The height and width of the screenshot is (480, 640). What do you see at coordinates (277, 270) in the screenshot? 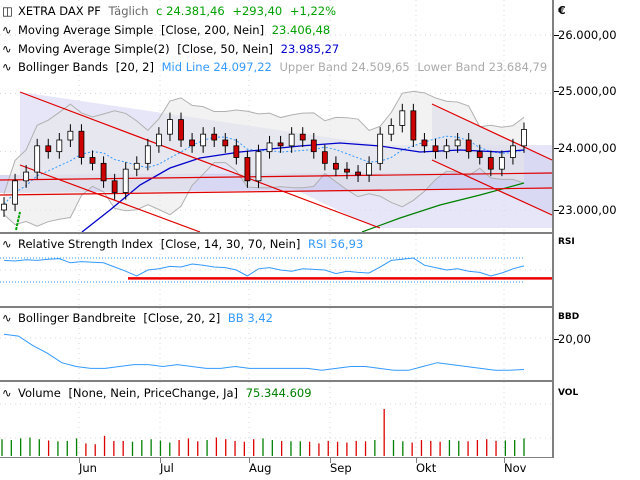
I see `rsi-chart` at bounding box center [277, 270].